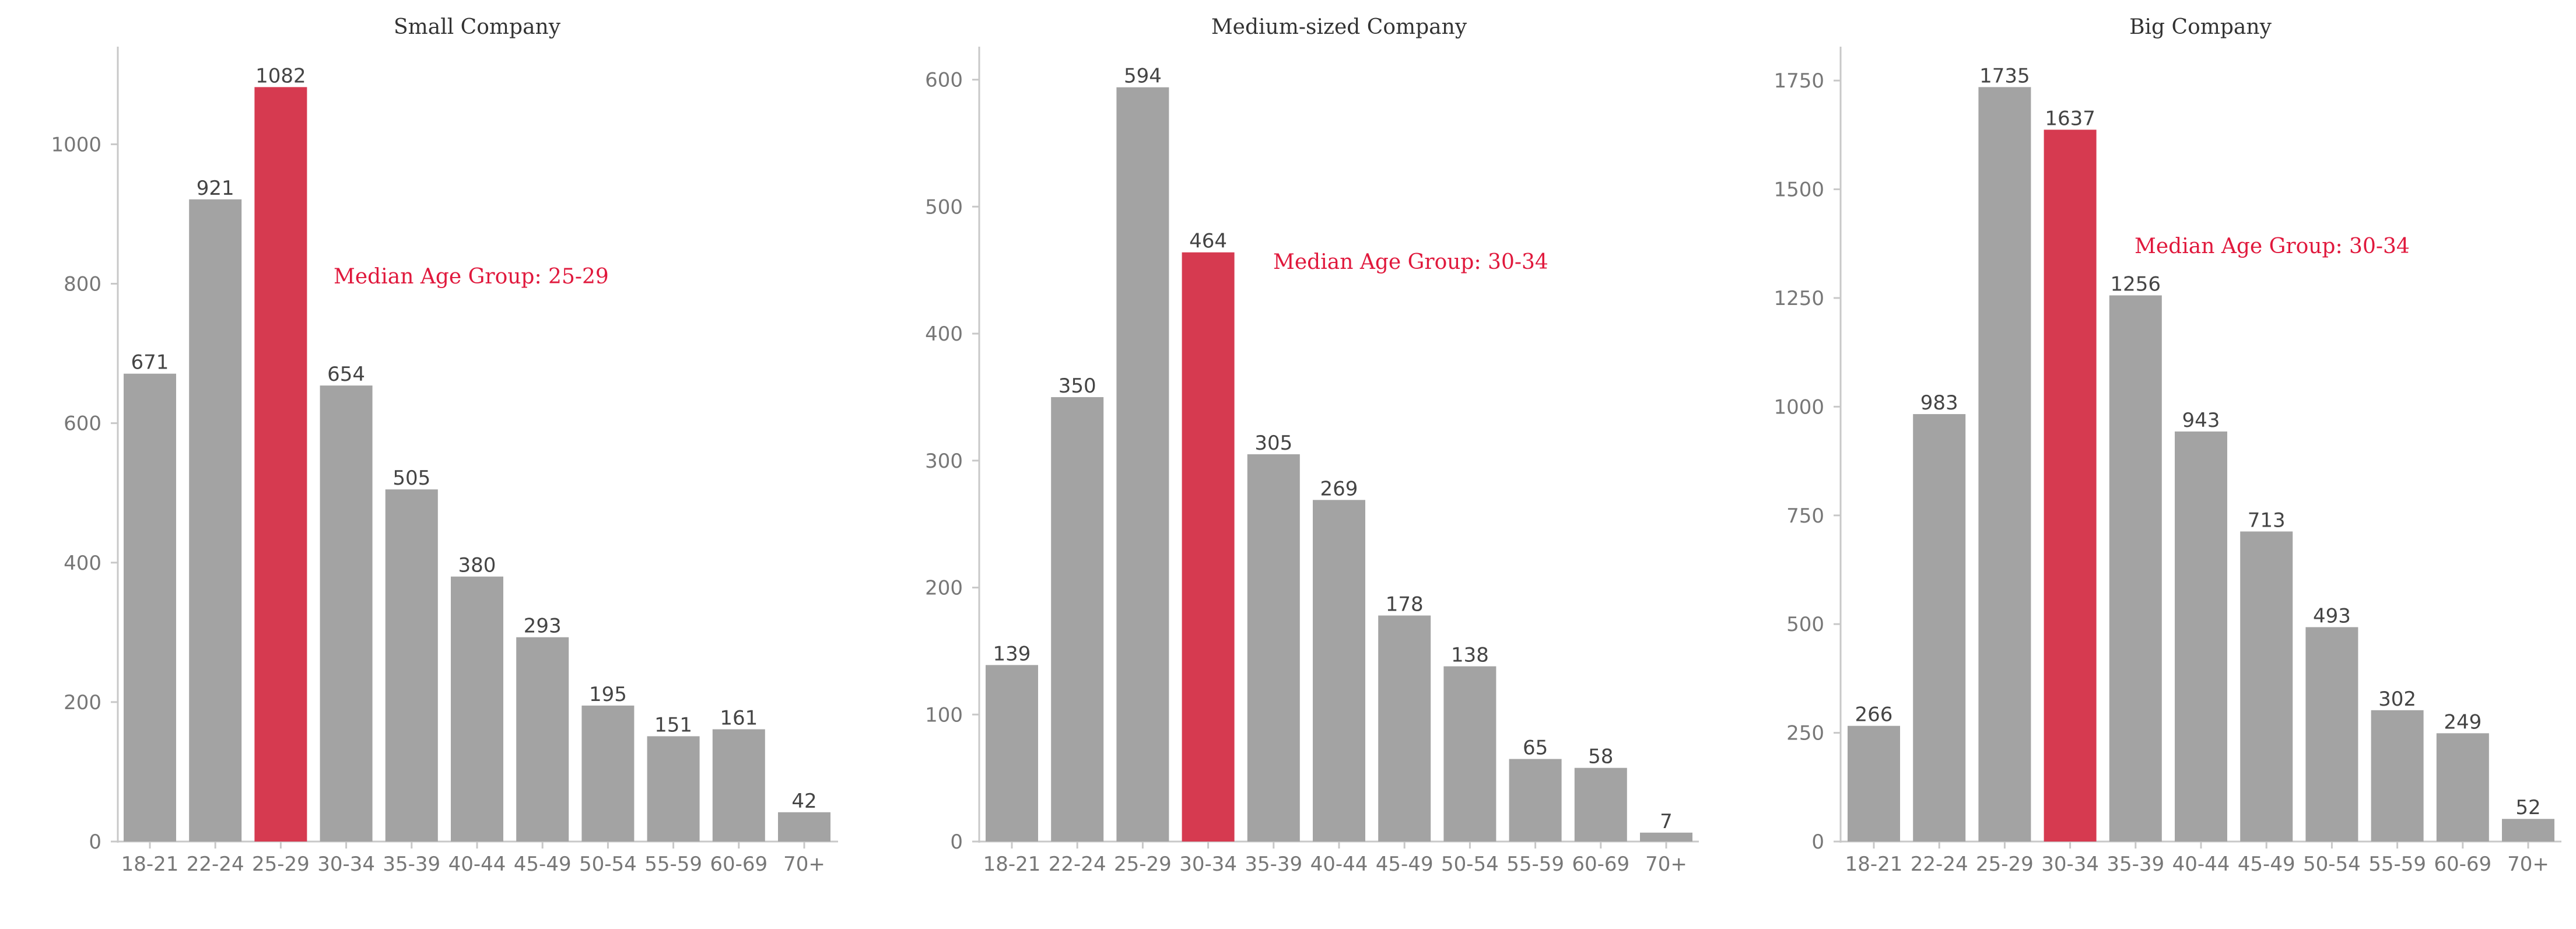 This screenshot has width=2576, height=929. What do you see at coordinates (1339, 488) in the screenshot?
I see `bar-value-label: 269` at bounding box center [1339, 488].